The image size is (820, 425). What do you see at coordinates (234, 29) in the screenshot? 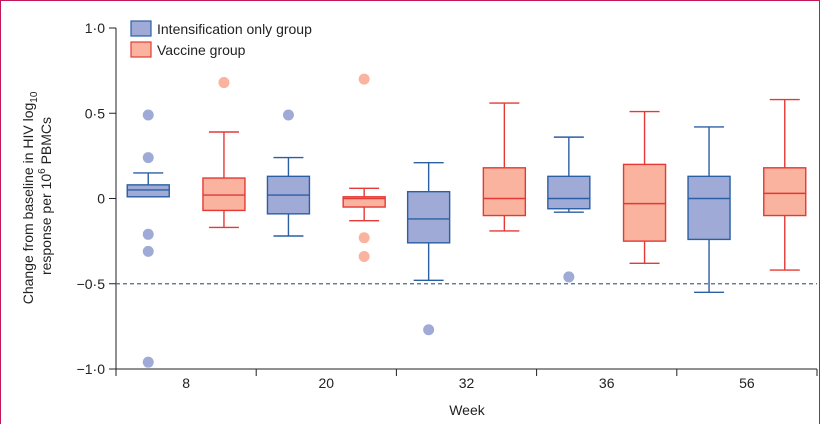
I see `legend-label-intensification: Intensification only group` at bounding box center [234, 29].